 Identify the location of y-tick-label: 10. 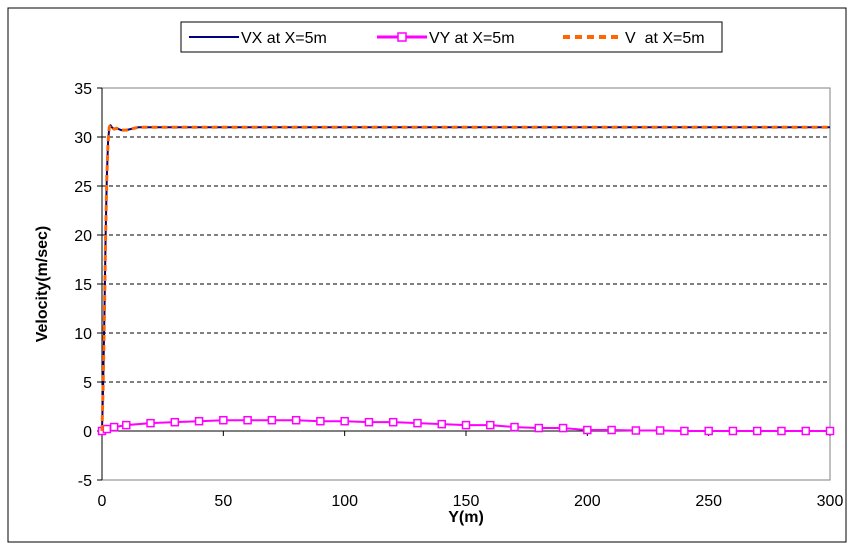
(83, 334).